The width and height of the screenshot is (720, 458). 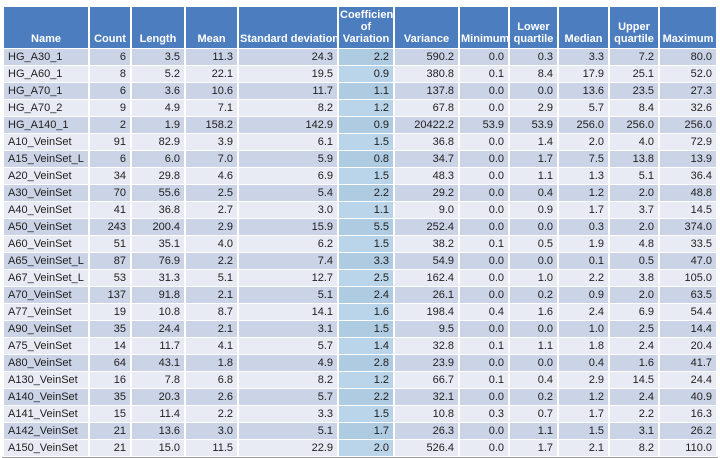 What do you see at coordinates (583, 27) in the screenshot?
I see `column-header-median: Median` at bounding box center [583, 27].